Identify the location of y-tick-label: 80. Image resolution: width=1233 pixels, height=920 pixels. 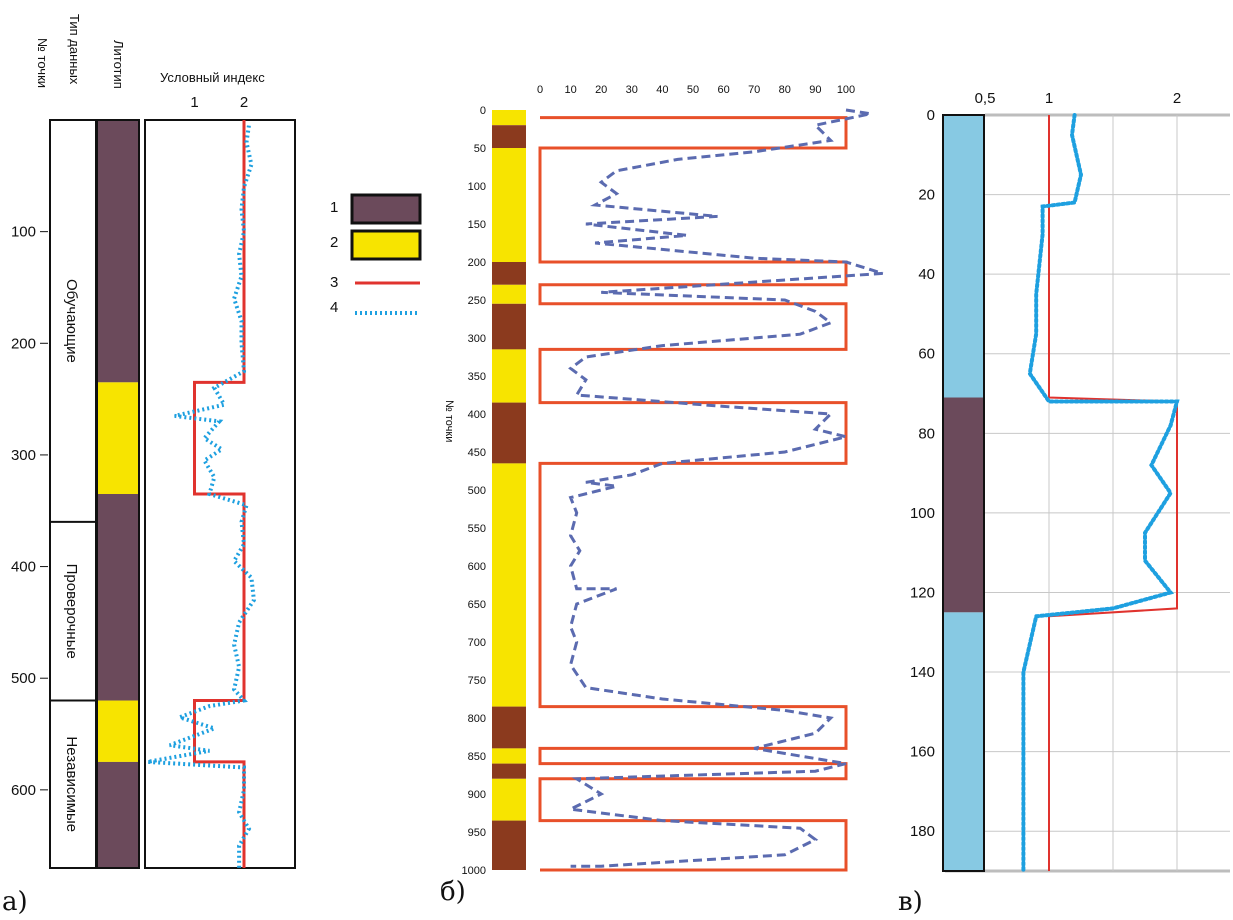
(926, 433).